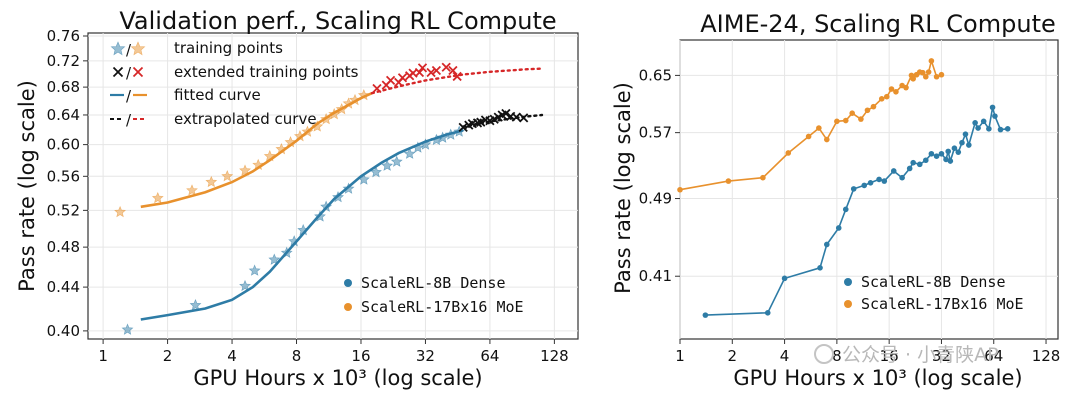 The image size is (1080, 402). Describe the element at coordinates (785, 356) in the screenshot. I see `x-tick-label: 4` at that location.